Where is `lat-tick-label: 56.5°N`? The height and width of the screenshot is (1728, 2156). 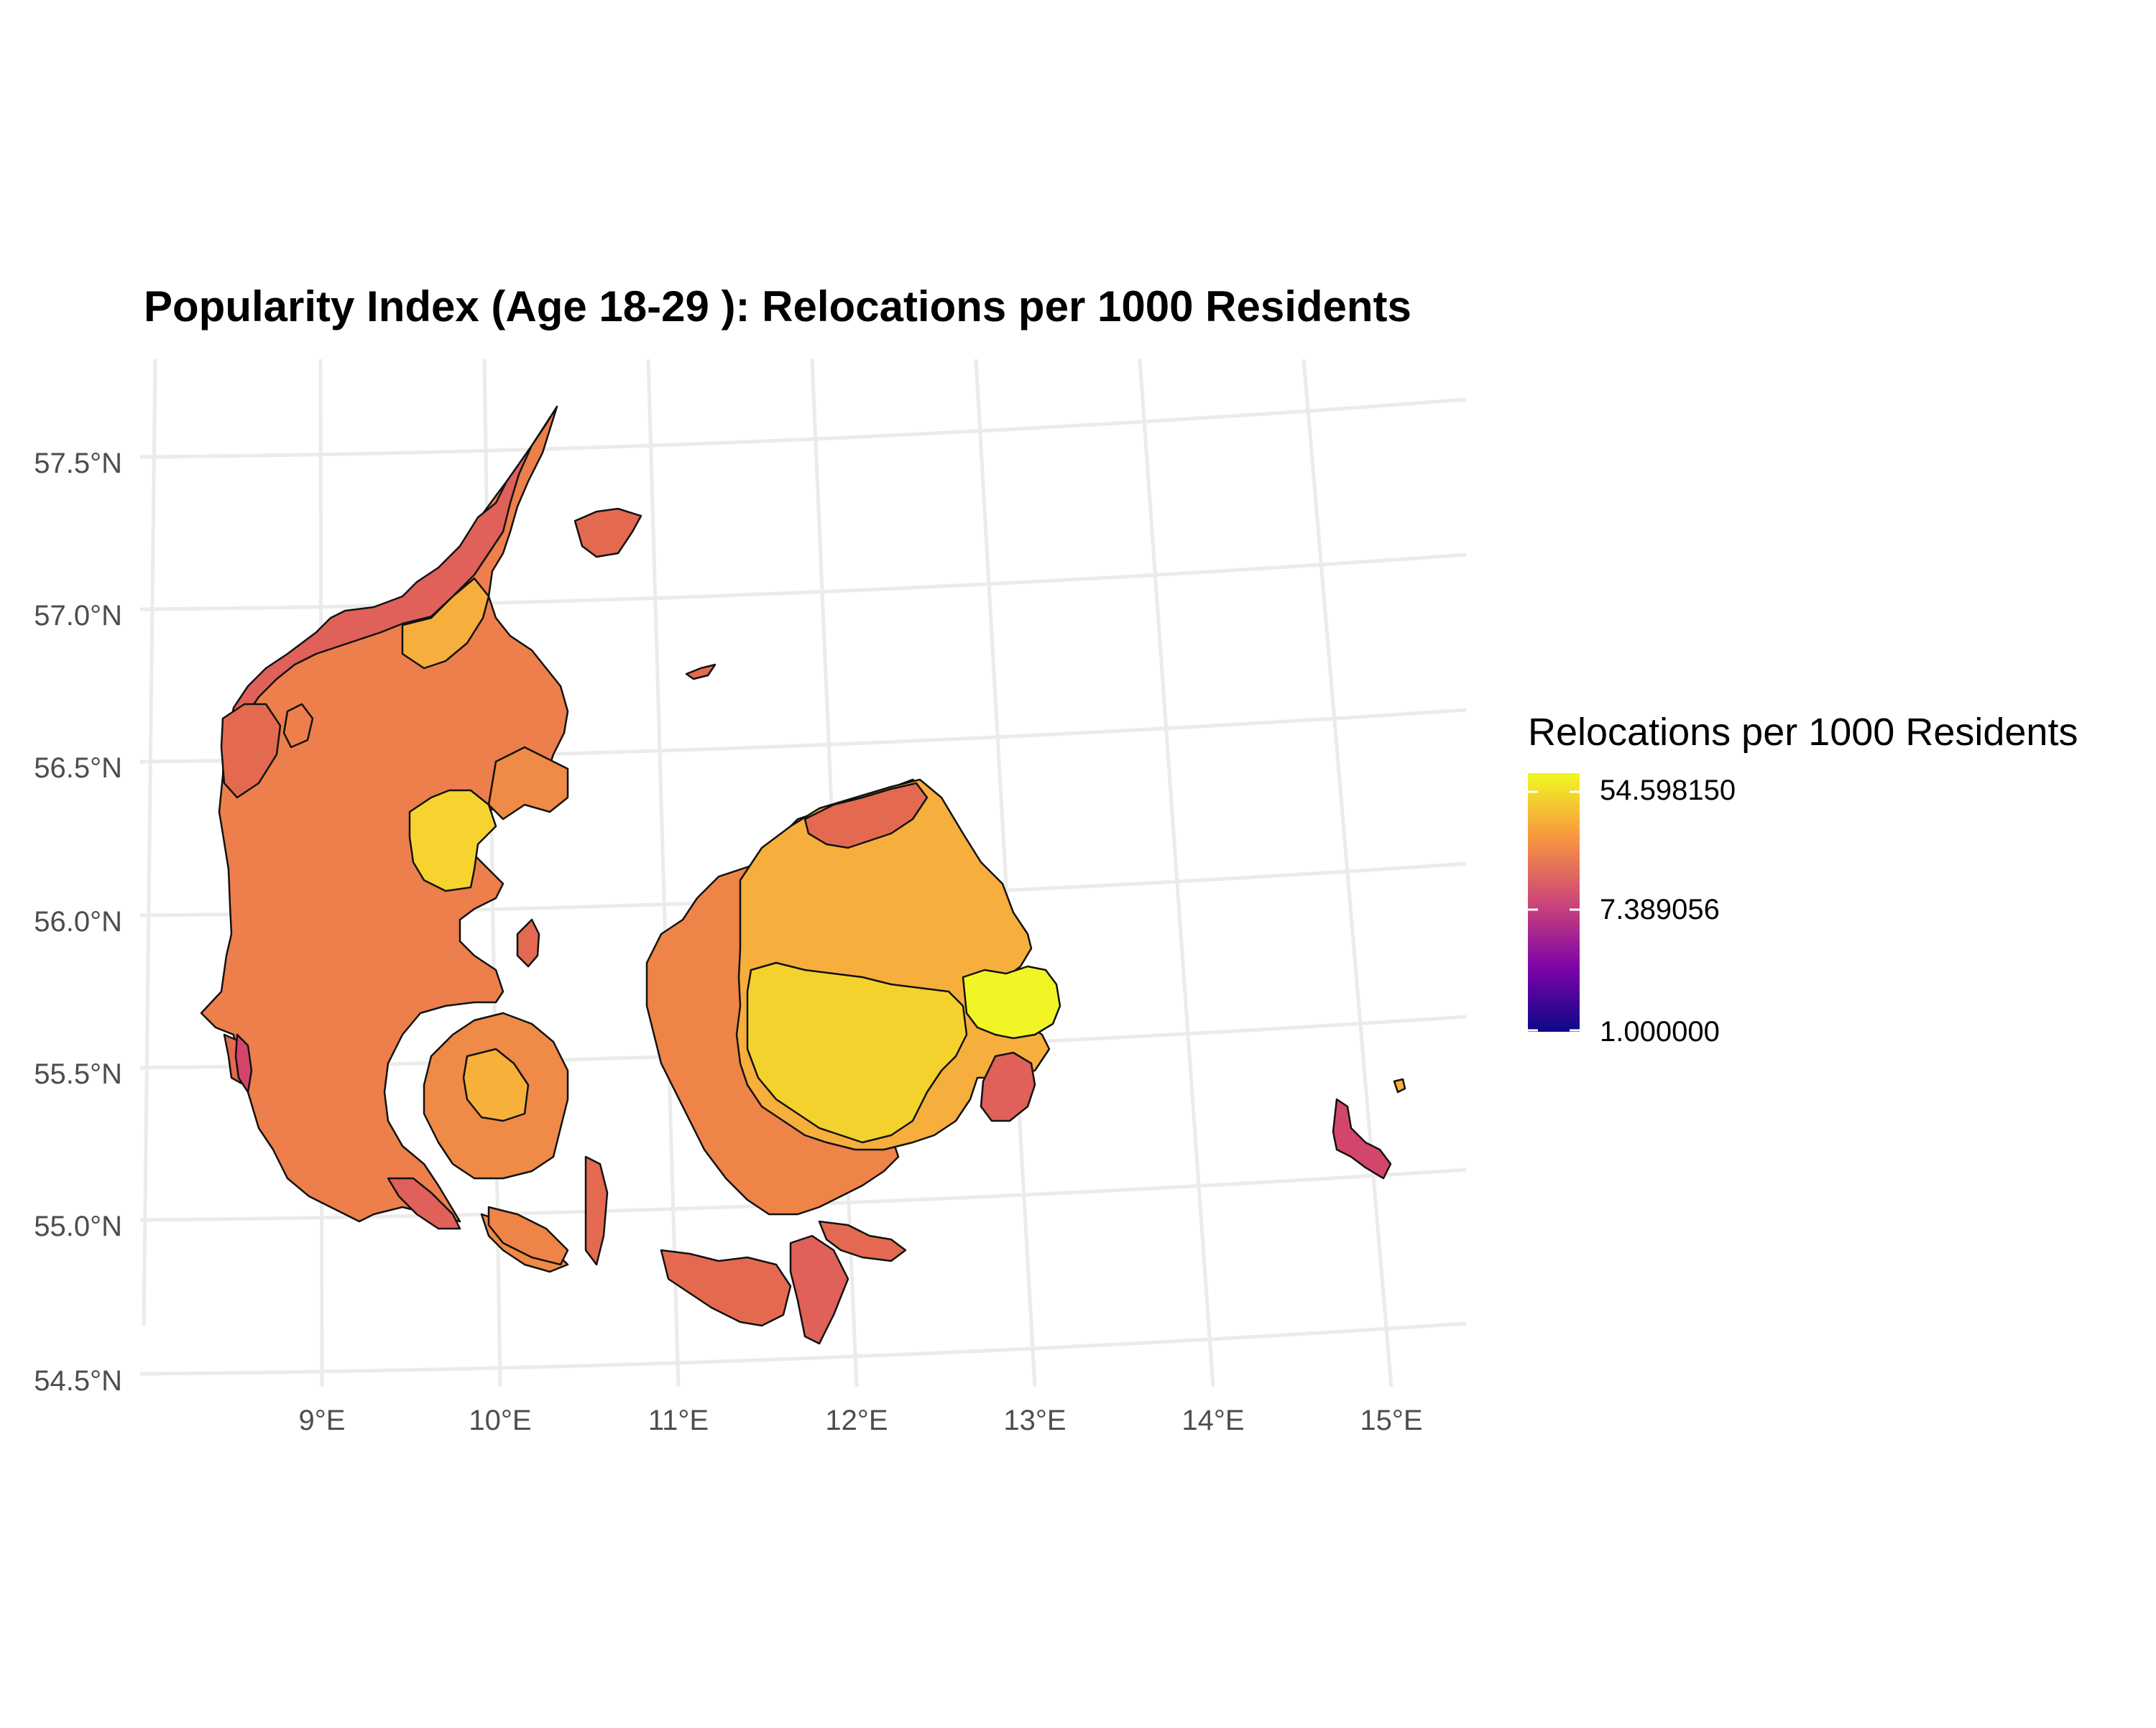
lat-tick-label: 56.5°N is located at coordinates (78, 768).